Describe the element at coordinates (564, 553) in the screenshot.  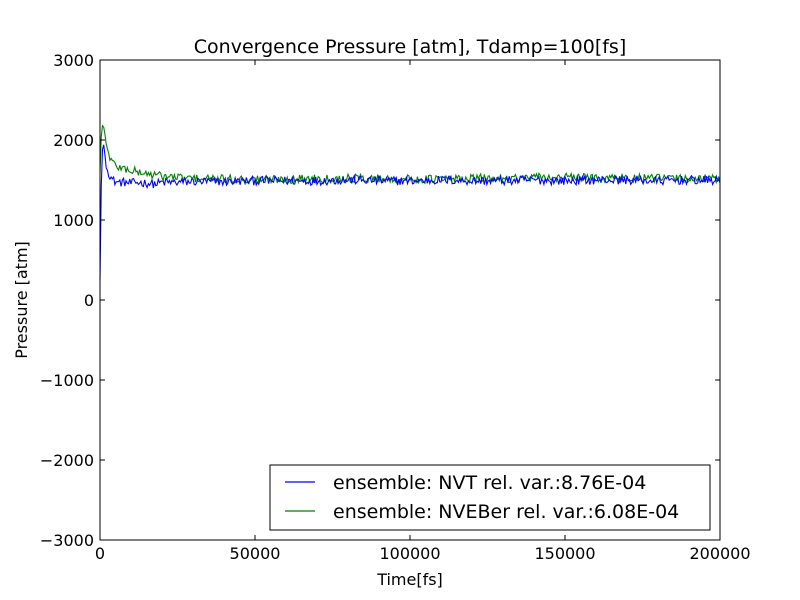
I see `x-tick-label: 150000` at that location.